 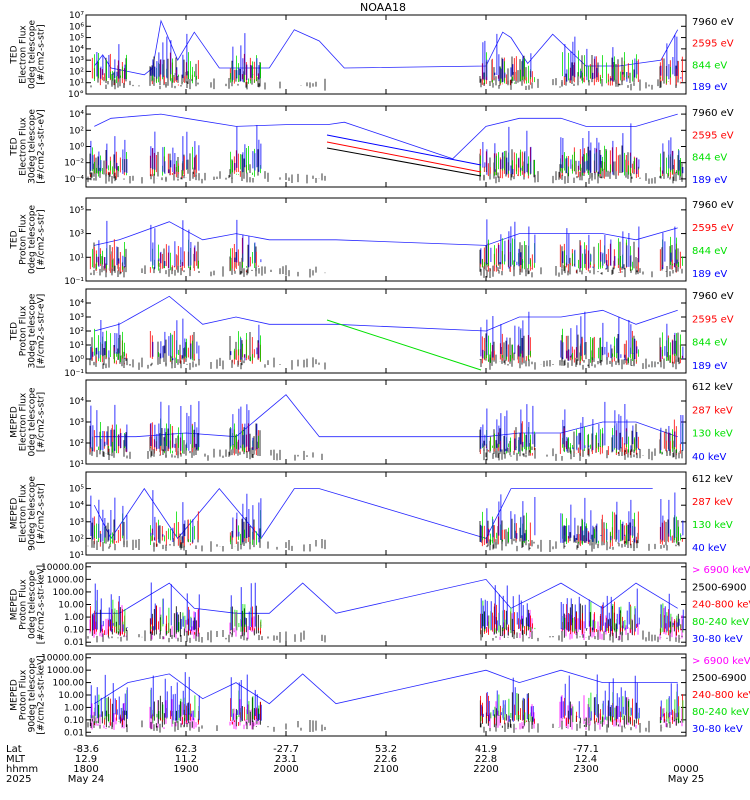 I want to click on y-tick-label: 1.00, so click(x=74, y=618).